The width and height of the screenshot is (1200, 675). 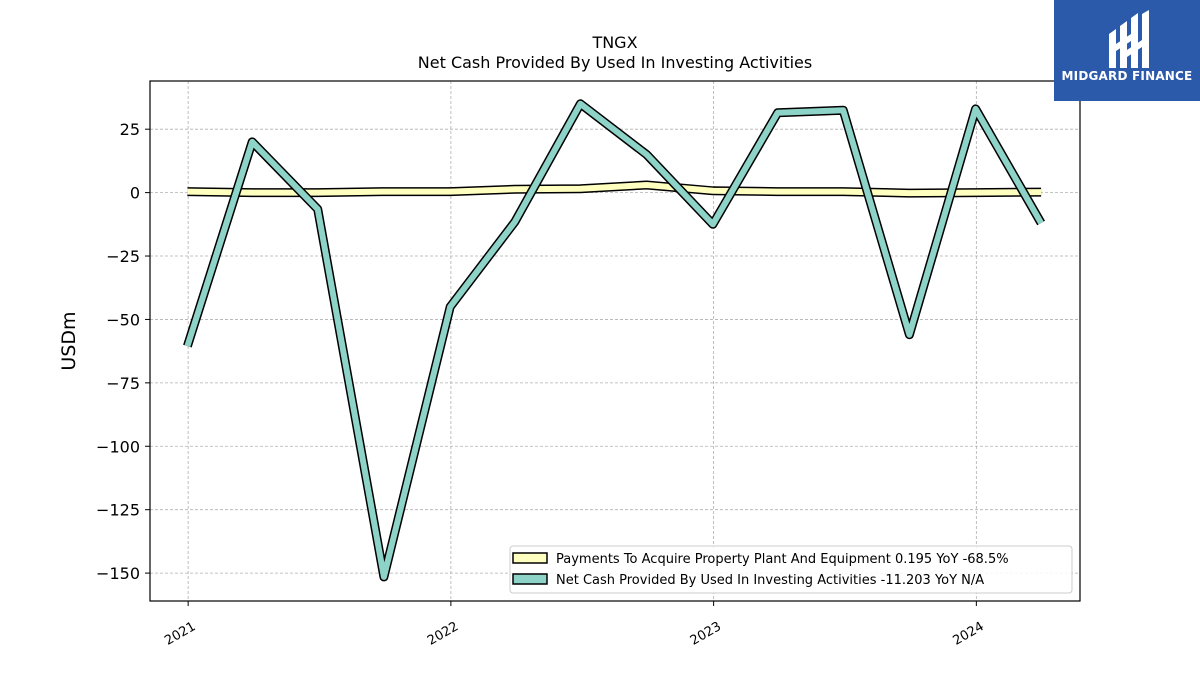 What do you see at coordinates (574, 625) in the screenshot?
I see `x-axis: 2021 2022 2023 2024` at bounding box center [574, 625].